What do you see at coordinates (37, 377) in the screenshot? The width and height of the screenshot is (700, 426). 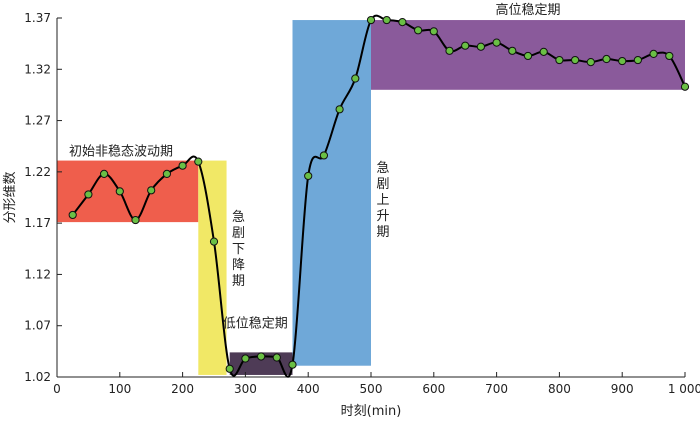 I see `y-tick-label: 1.02` at bounding box center [37, 377].